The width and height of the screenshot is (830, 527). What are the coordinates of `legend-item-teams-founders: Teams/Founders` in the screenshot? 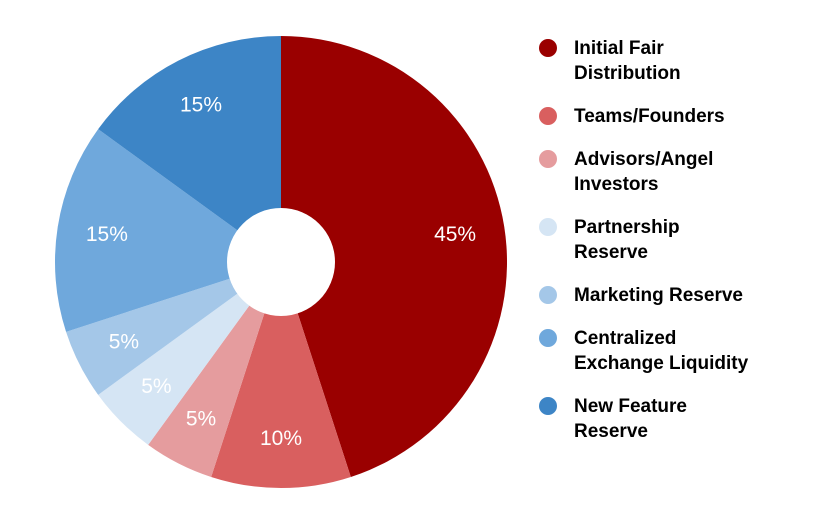 It's located at (674, 116).